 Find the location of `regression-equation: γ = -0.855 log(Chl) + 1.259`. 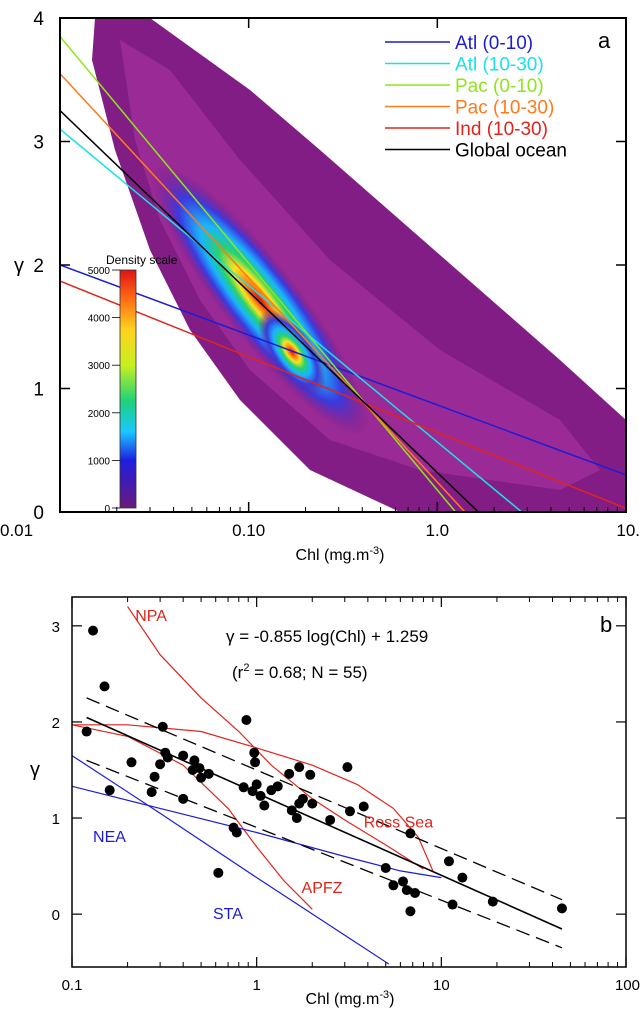

regression-equation: γ = -0.855 log(Chl) + 1.259 is located at coordinates (327, 636).